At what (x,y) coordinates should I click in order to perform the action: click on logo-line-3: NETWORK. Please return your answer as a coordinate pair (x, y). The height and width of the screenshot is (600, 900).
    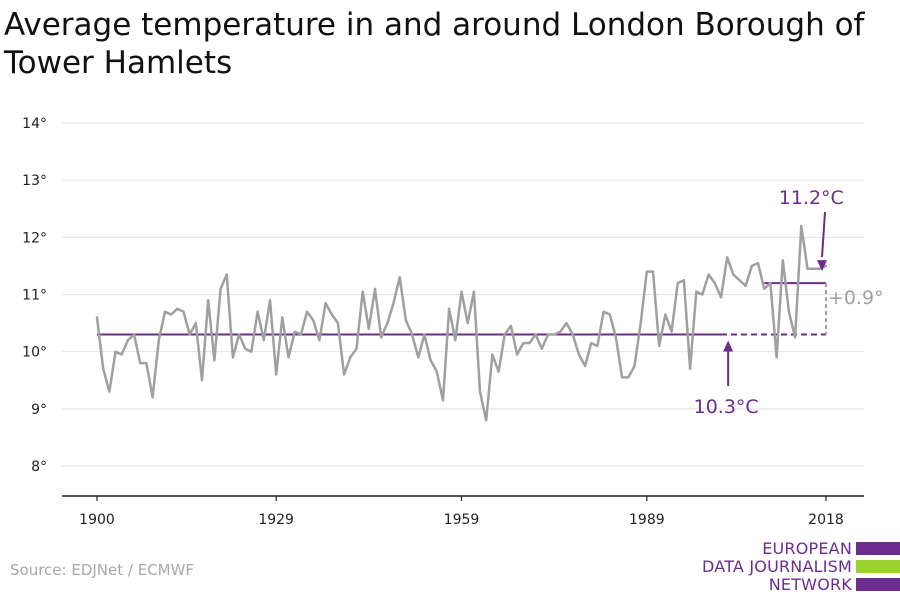
    Looking at the image, I should click on (810, 584).